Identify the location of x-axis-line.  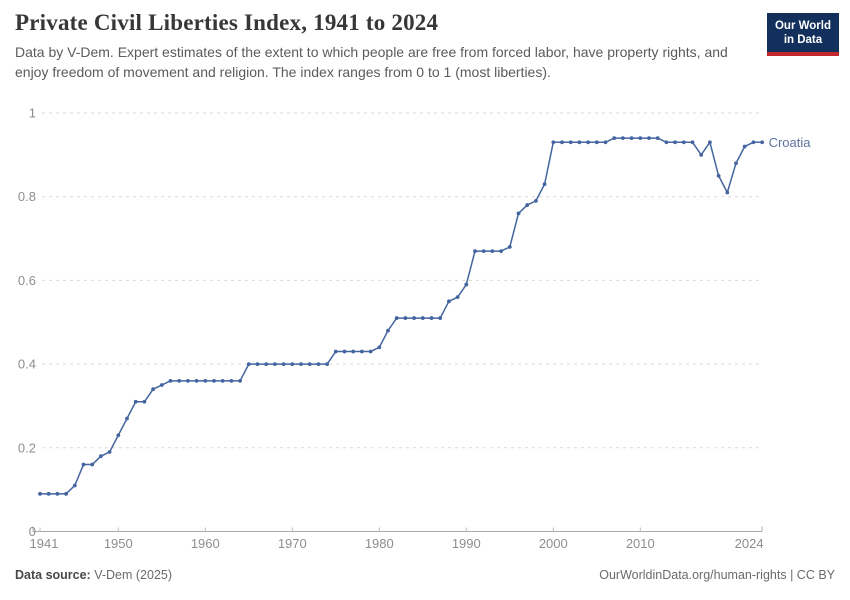
(397, 529).